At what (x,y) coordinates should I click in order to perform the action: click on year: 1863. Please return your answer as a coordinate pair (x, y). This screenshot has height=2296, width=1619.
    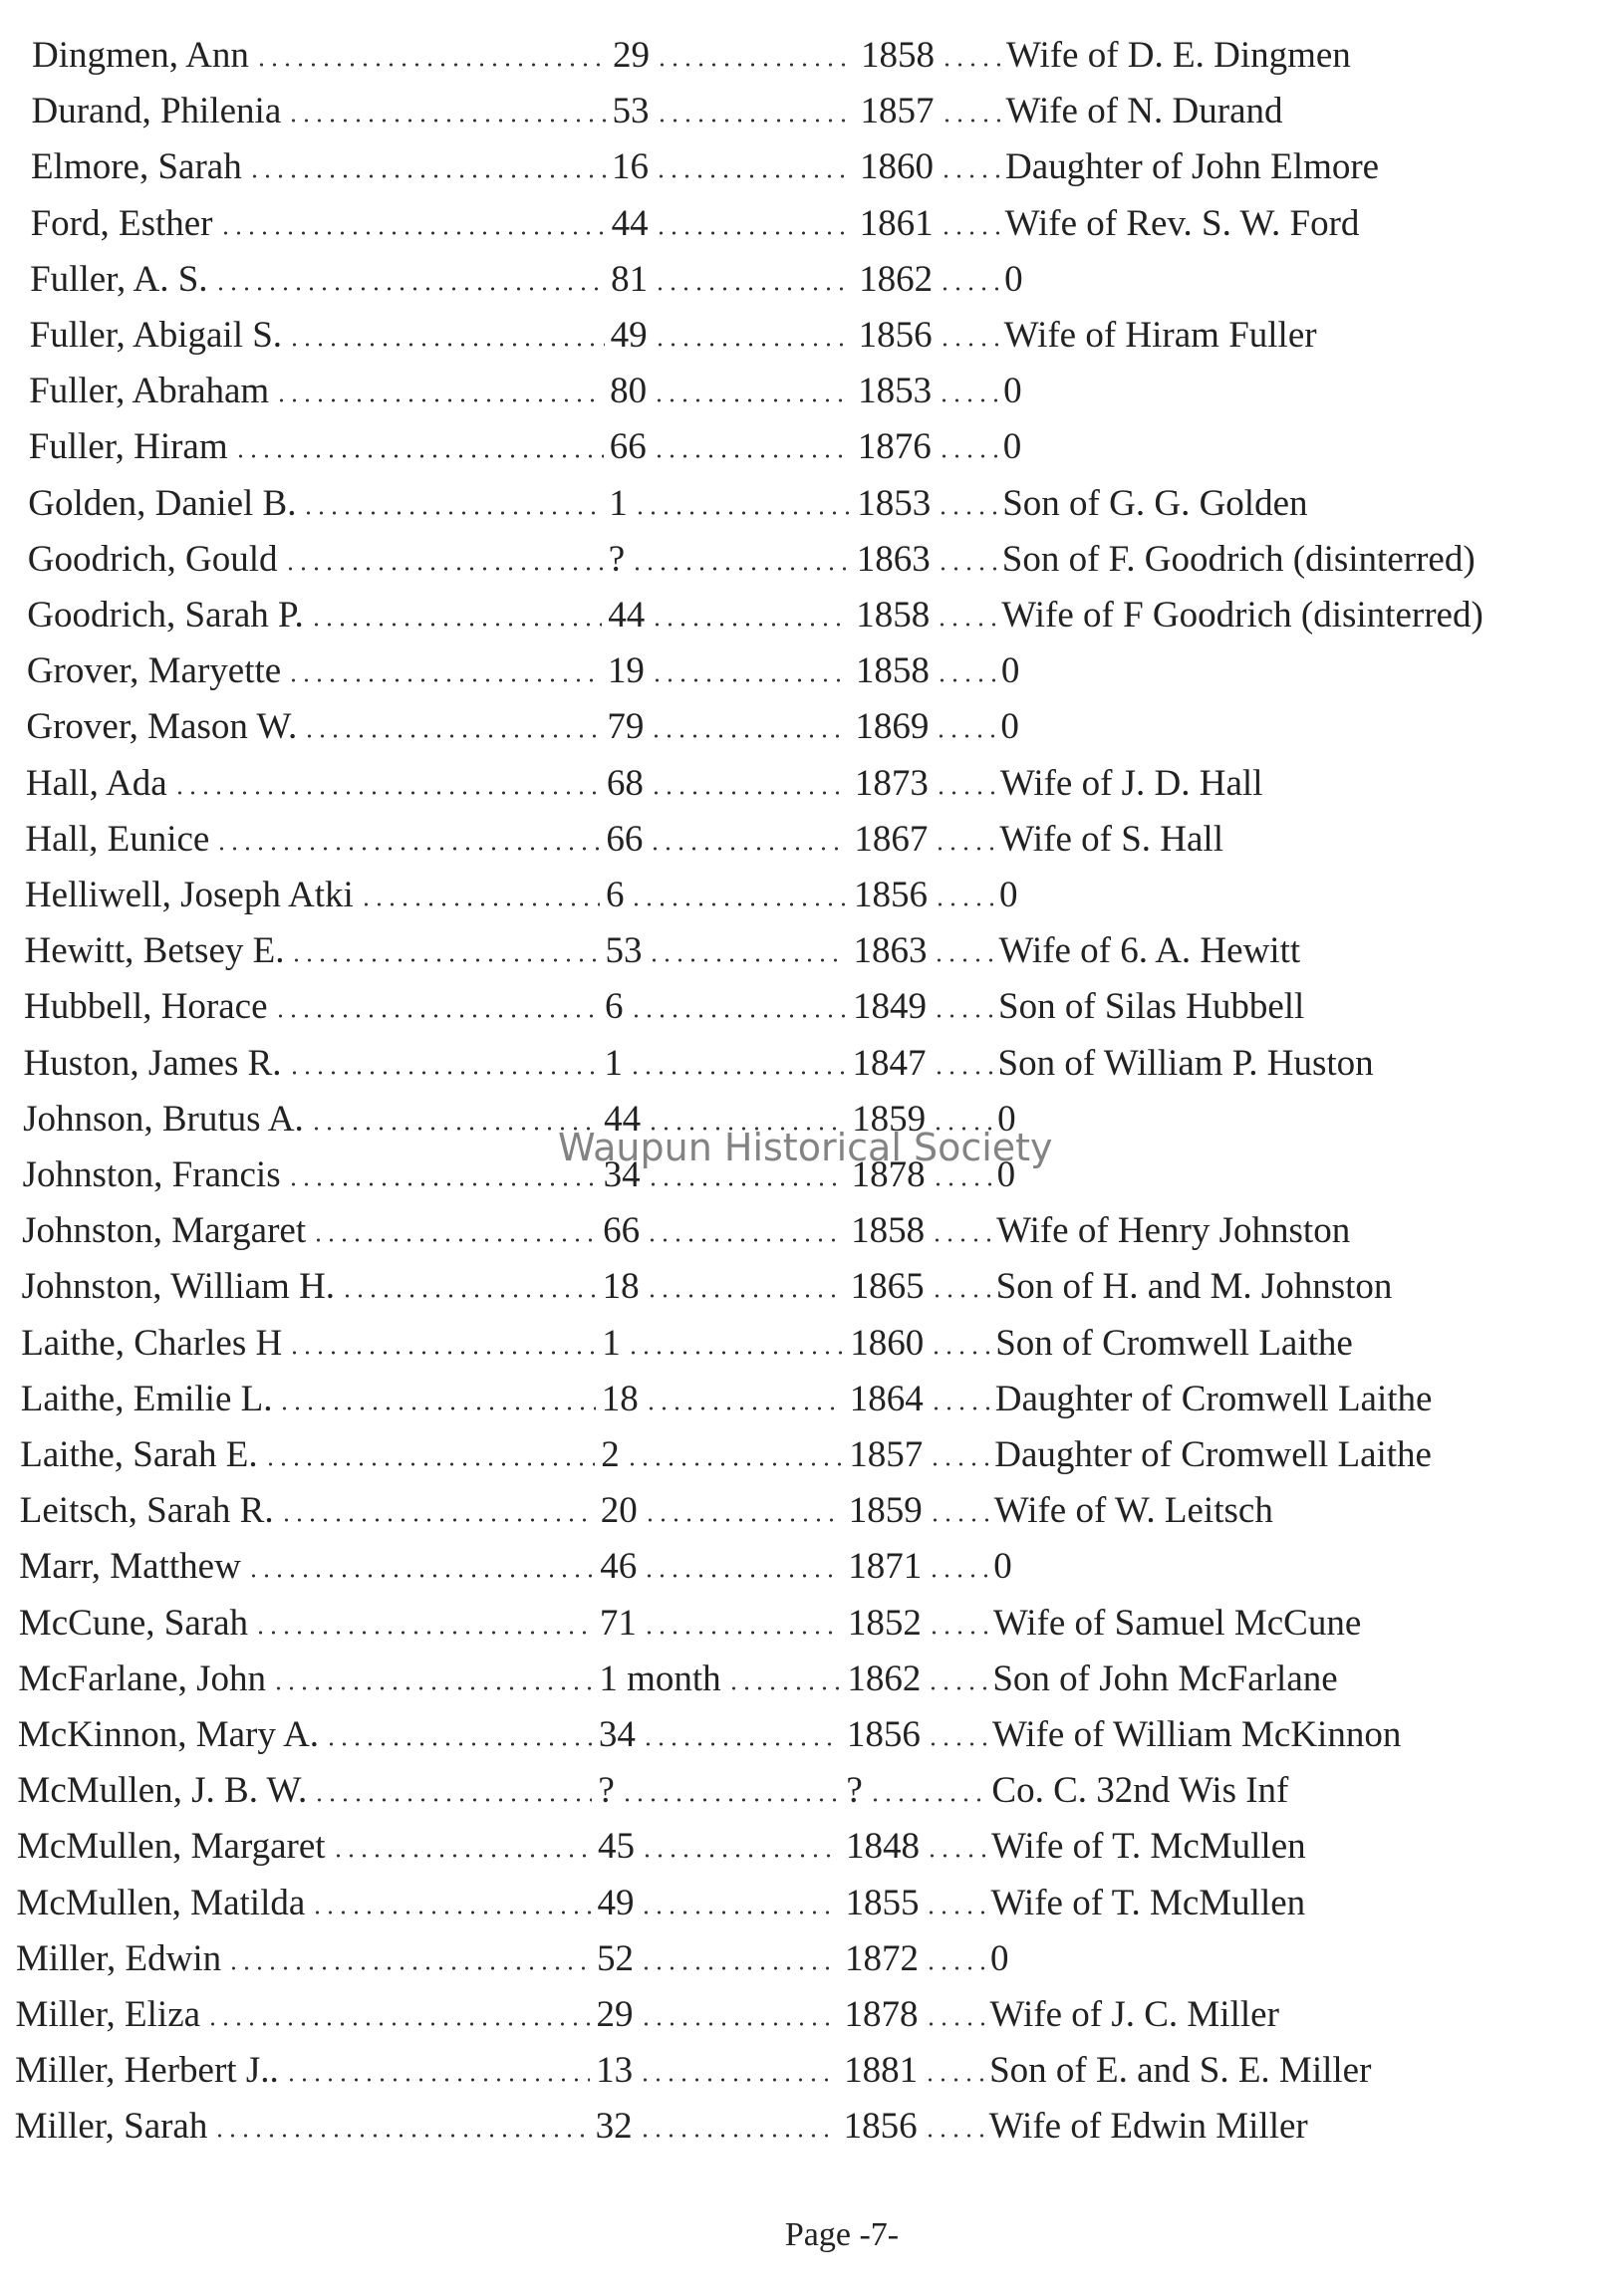
    Looking at the image, I should click on (894, 559).